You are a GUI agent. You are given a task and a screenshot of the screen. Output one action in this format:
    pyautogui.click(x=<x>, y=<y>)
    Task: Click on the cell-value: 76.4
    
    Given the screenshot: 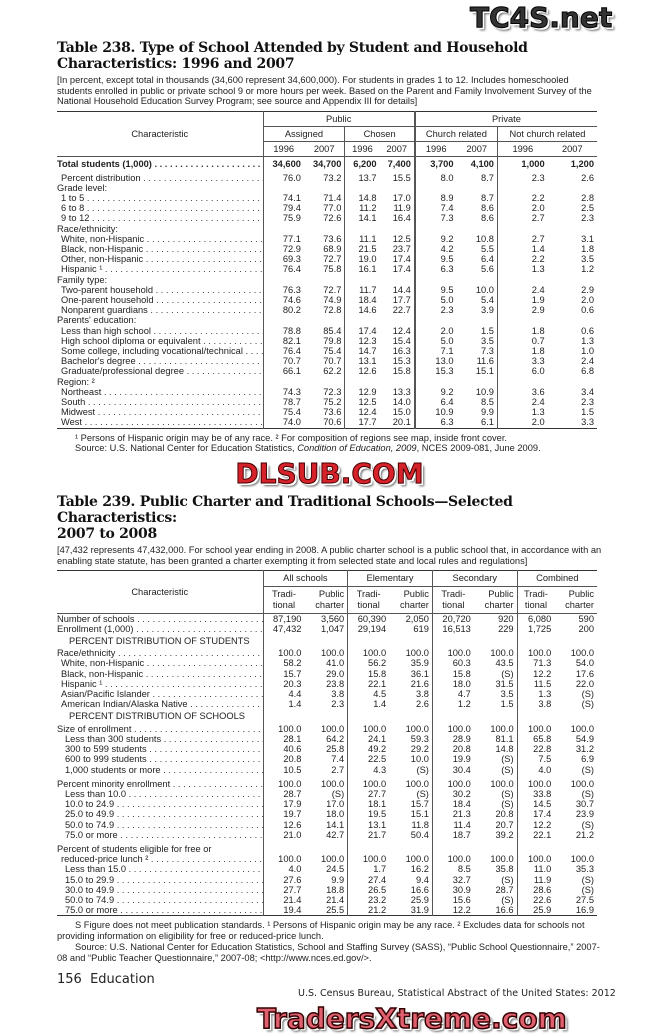 What is the action you would take?
    pyautogui.click(x=283, y=269)
    